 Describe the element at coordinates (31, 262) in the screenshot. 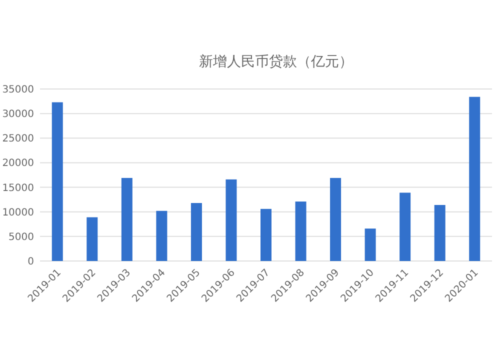

I see `y-tick-label: 0` at that location.